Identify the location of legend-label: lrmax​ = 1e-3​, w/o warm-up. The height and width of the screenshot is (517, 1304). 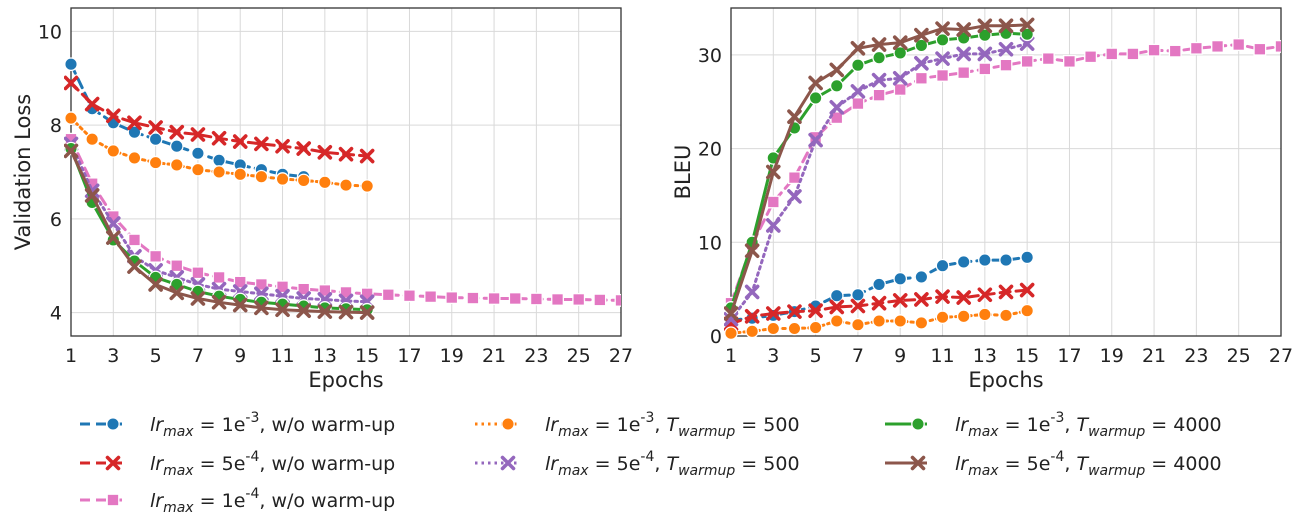
(272, 425).